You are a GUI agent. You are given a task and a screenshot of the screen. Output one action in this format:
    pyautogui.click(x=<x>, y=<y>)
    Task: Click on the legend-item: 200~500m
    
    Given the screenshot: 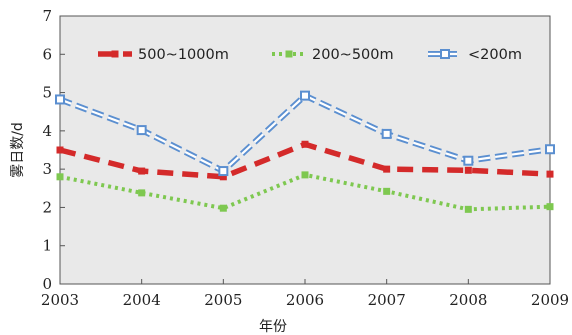 What is the action you would take?
    pyautogui.click(x=333, y=55)
    